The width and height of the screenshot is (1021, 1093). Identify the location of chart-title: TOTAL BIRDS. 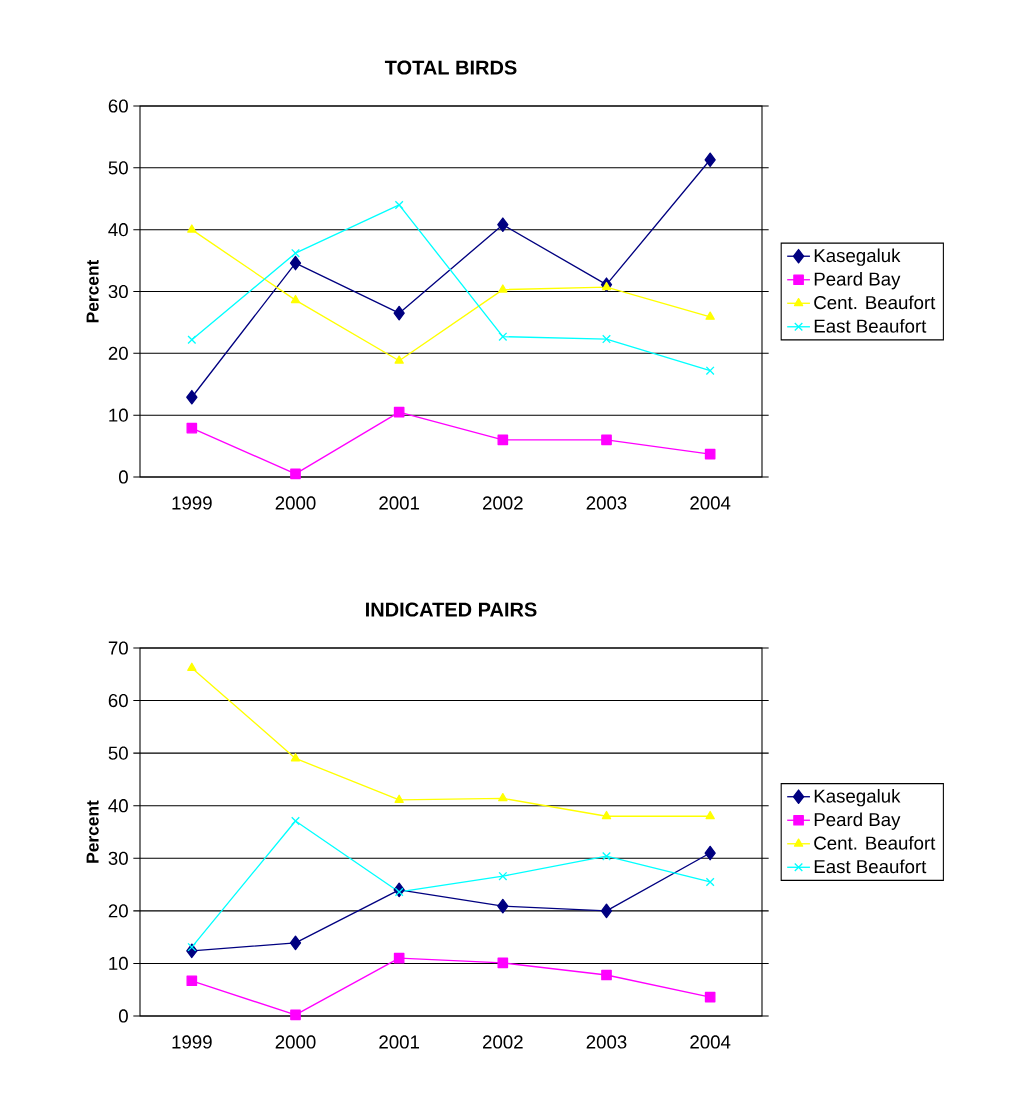
(450, 67).